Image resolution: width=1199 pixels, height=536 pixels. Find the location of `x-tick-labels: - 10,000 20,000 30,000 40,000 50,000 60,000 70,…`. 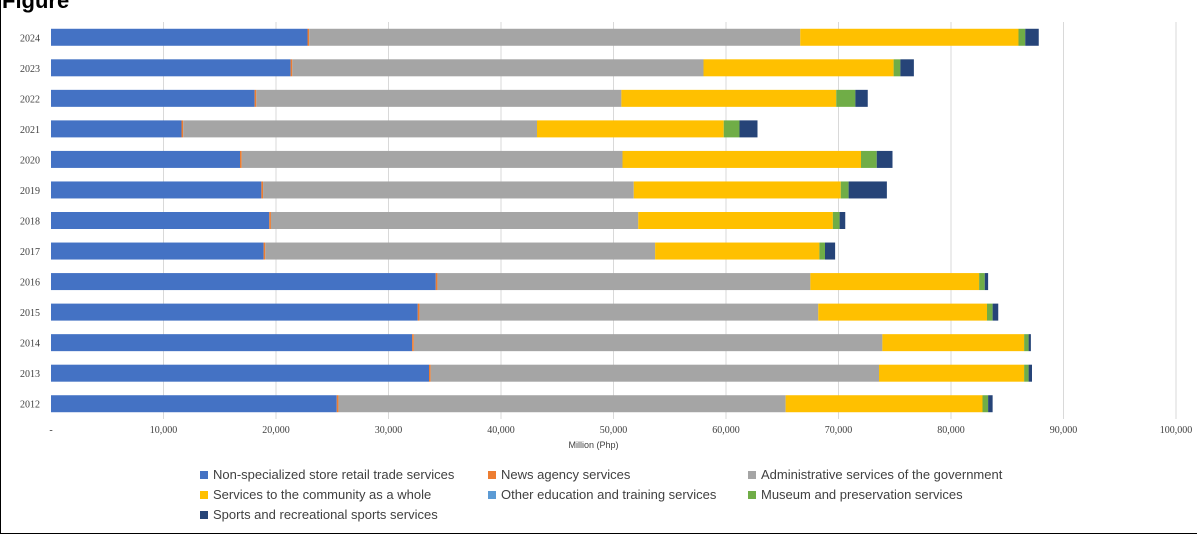

x-tick-labels: - 10,000 20,000 30,000 40,000 50,000 60,000 70,… is located at coordinates (620, 430).